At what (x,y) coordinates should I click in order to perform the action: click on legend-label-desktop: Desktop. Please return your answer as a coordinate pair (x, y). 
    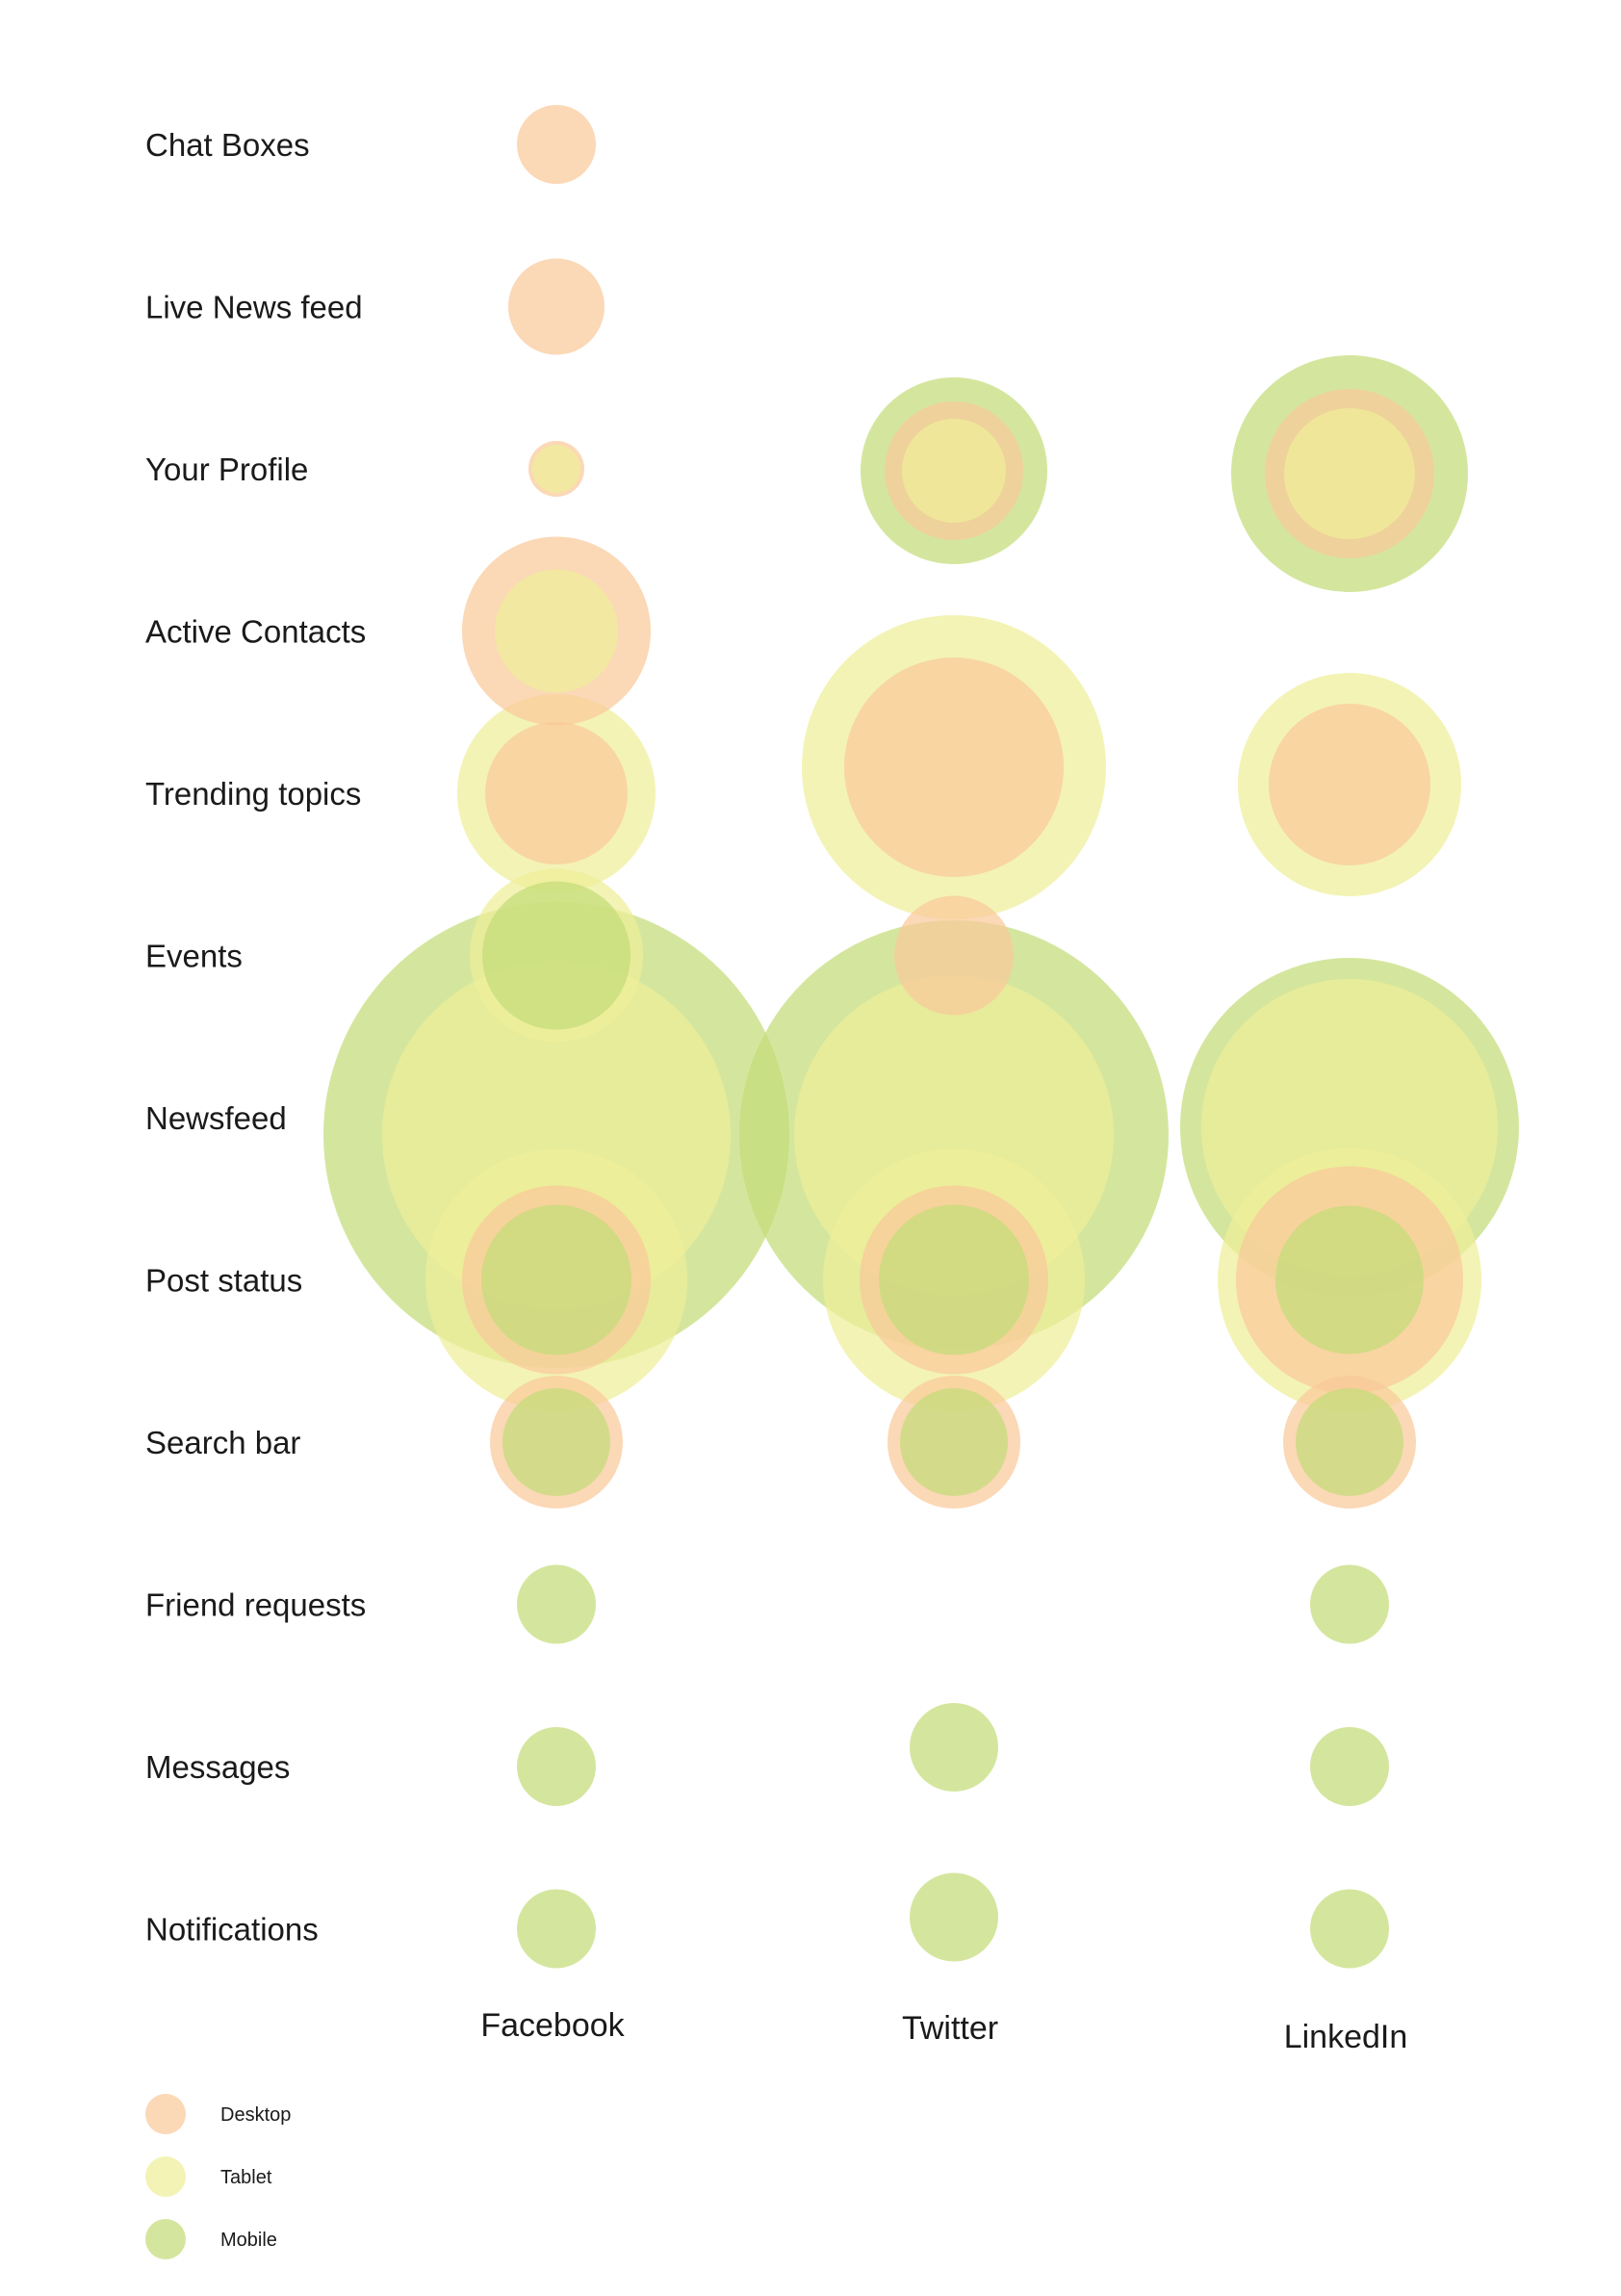
    Looking at the image, I should click on (256, 2115).